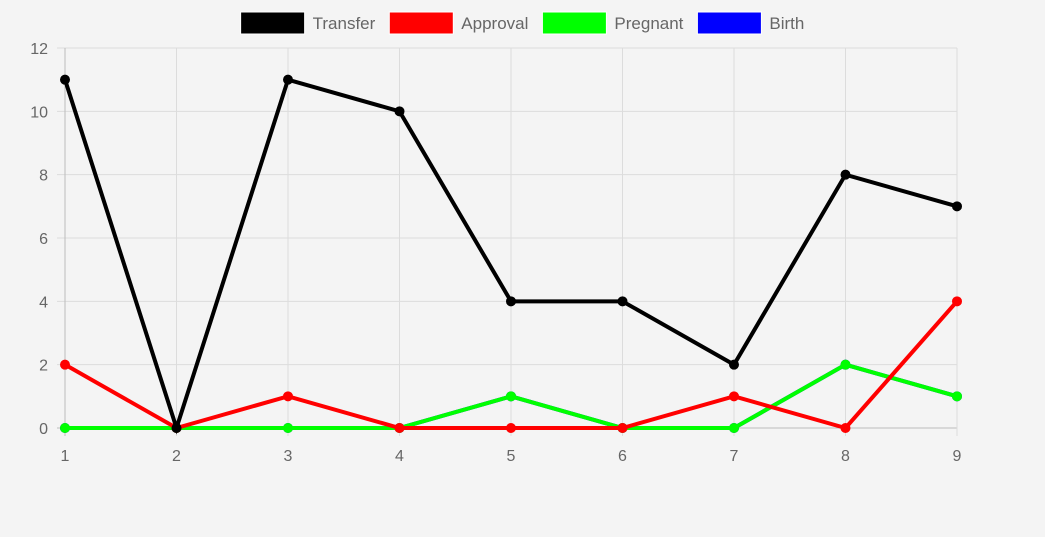  Describe the element at coordinates (399, 456) in the screenshot. I see `x-tick-label: 4` at that location.